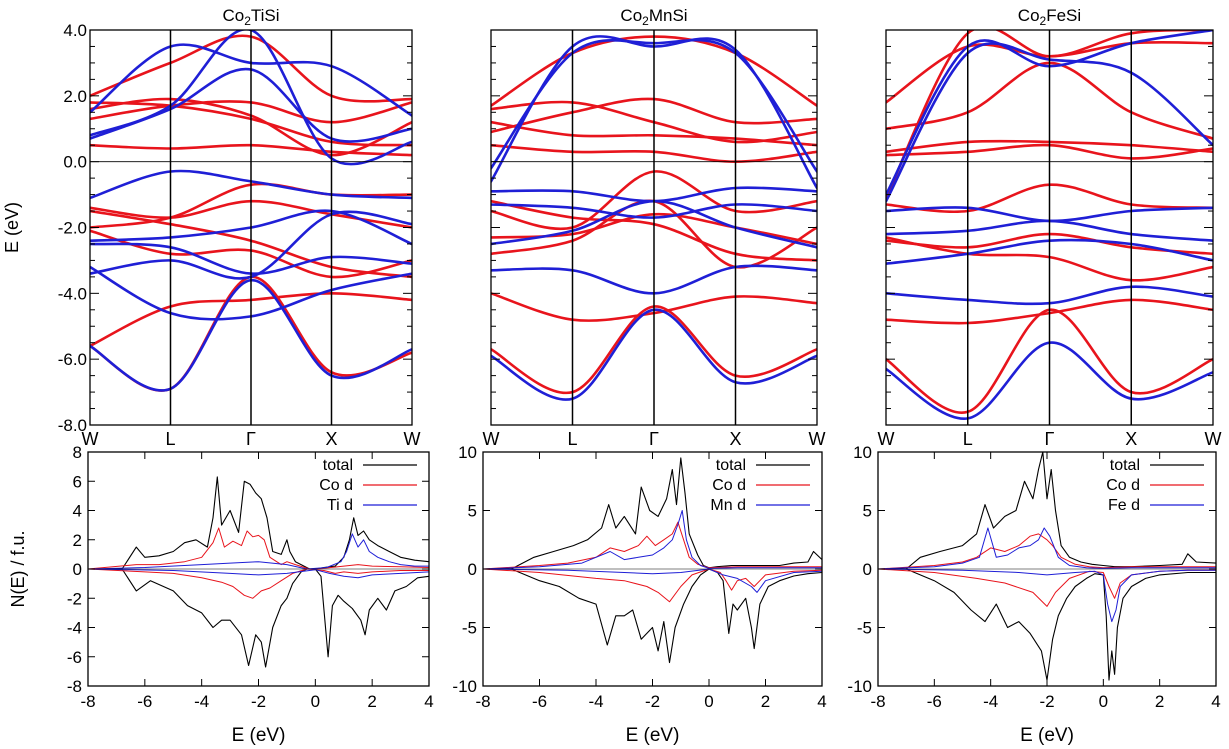  What do you see at coordinates (72, 359) in the screenshot?
I see `y-tick-label: -6.0` at bounding box center [72, 359].